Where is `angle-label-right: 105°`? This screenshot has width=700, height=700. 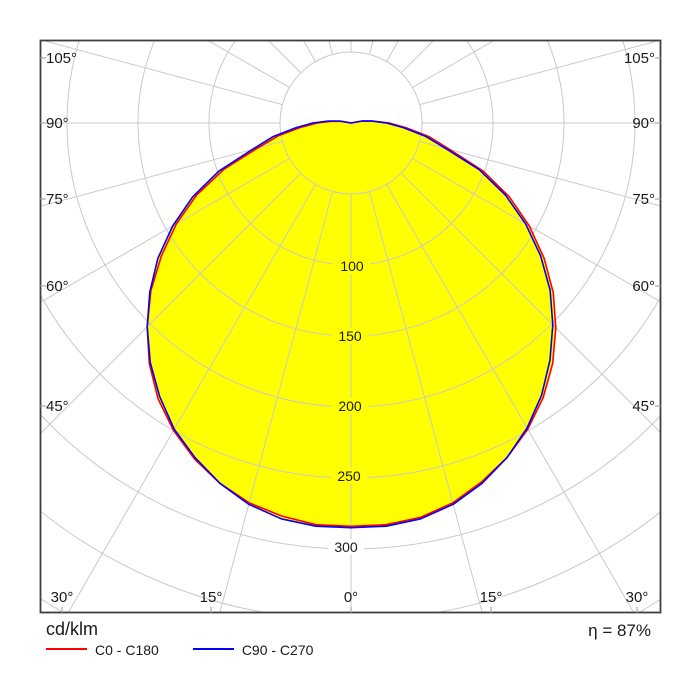
angle-label-right: 105° is located at coordinates (639, 58).